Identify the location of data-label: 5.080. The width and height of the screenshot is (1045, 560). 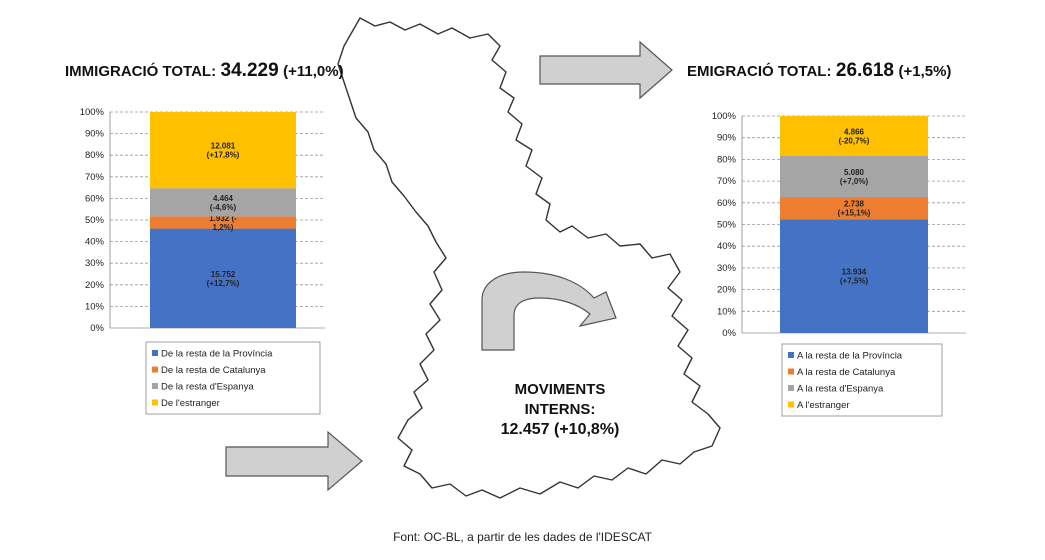
(854, 172).